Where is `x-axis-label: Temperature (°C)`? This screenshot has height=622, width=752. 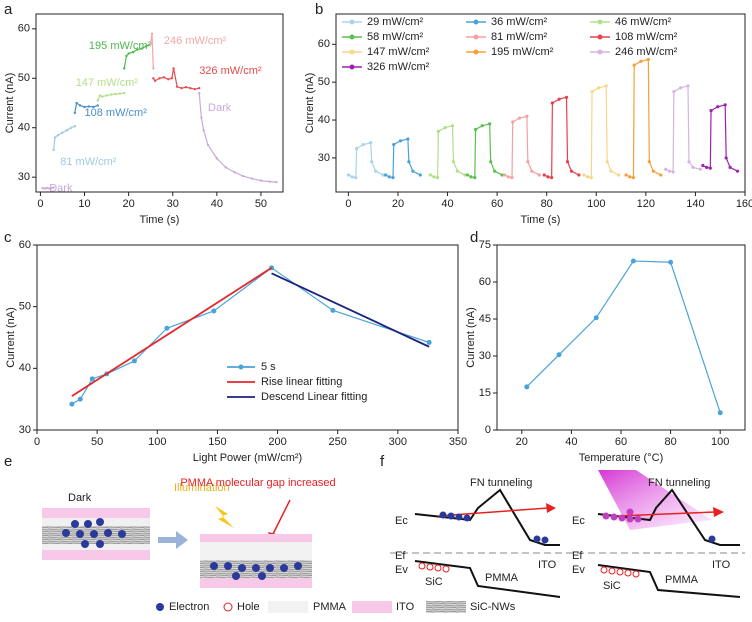 x-axis-label: Temperature (°C) is located at coordinates (621, 458).